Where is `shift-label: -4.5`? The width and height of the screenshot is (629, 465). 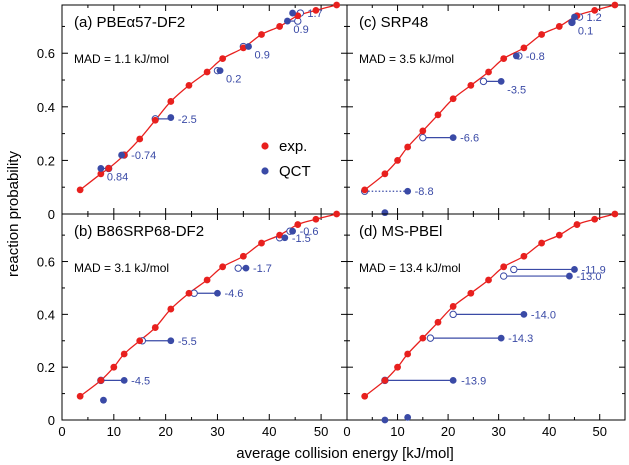
shift-label: -4.5 is located at coordinates (140, 381).